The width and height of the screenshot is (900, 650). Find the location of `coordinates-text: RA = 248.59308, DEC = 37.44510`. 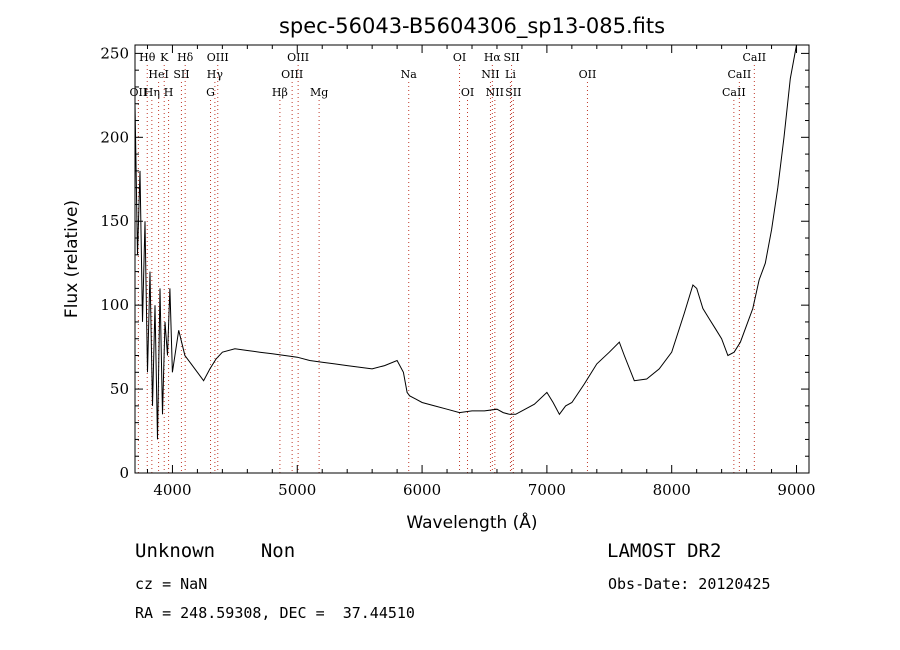

coordinates-text: RA = 248.59308, DEC = 37.44510 is located at coordinates (275, 613).